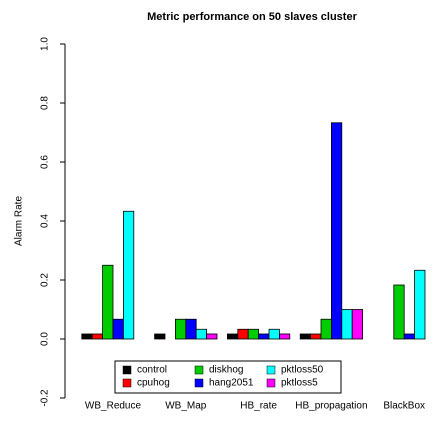 The height and width of the screenshot is (425, 445). Describe the element at coordinates (258, 406) in the screenshot. I see `x-tick-label: HB_rate` at that location.